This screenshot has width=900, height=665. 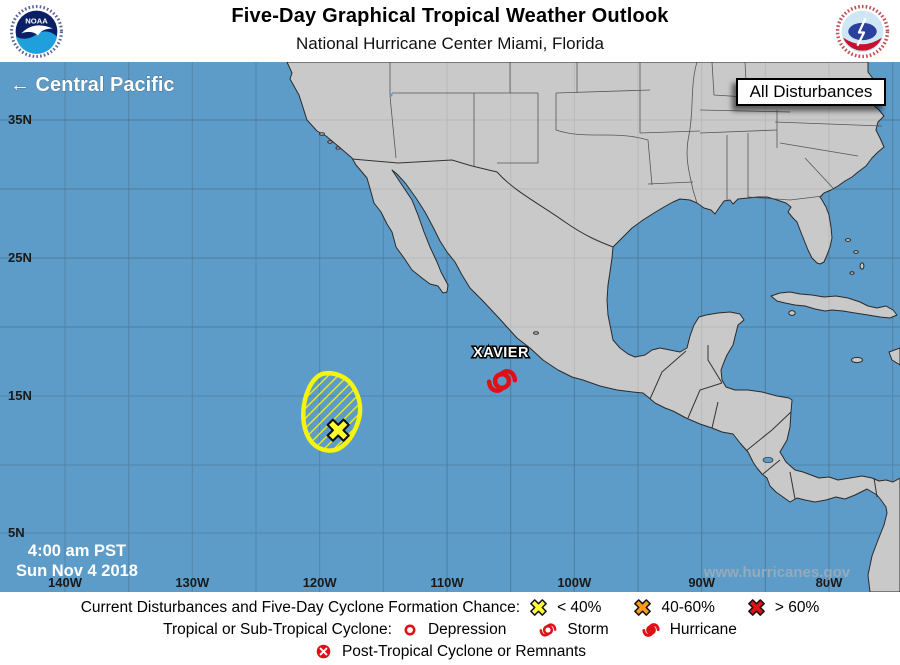 What do you see at coordinates (391, 95) in the screenshot?
I see `small-lake` at bounding box center [391, 95].